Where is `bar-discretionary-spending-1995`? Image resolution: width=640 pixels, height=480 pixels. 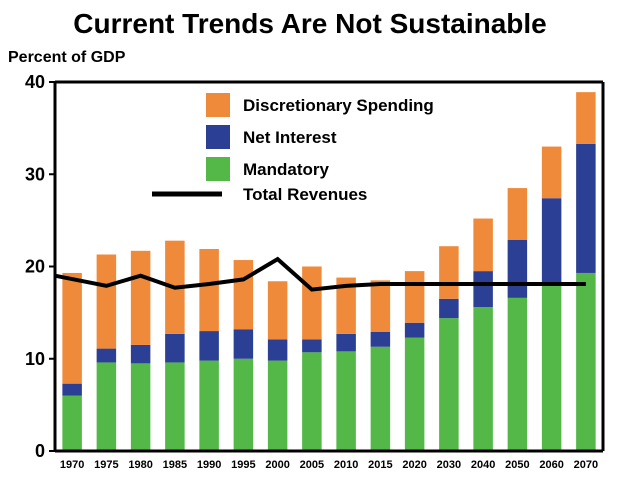 bar-discretionary-spending-1995 is located at coordinates (243, 295).